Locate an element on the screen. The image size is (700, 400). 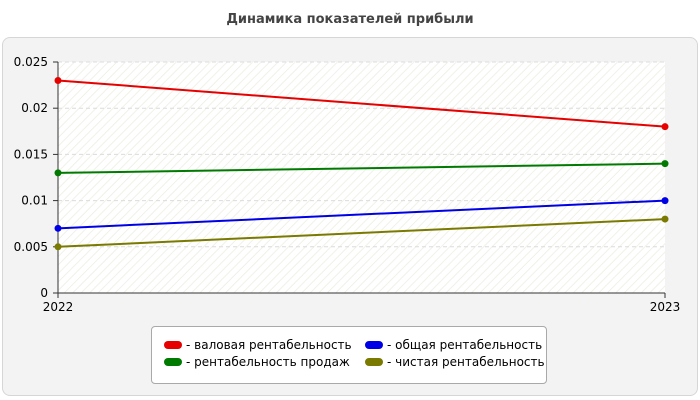
y-tick-label: 0.02 is located at coordinates (34, 108).